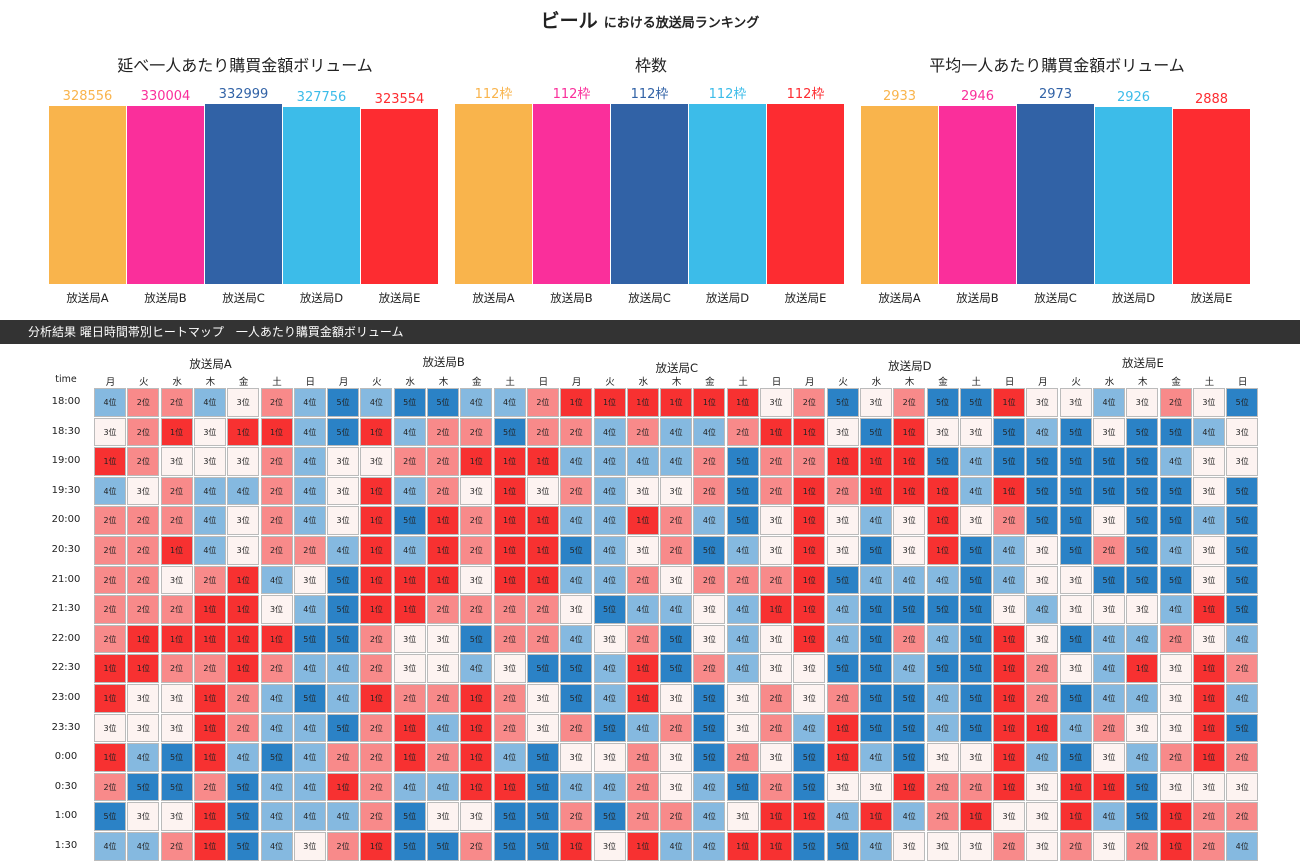 The width and height of the screenshot is (1300, 864). What do you see at coordinates (649, 298) in the screenshot?
I see `category-label: 放送局C` at bounding box center [649, 298].